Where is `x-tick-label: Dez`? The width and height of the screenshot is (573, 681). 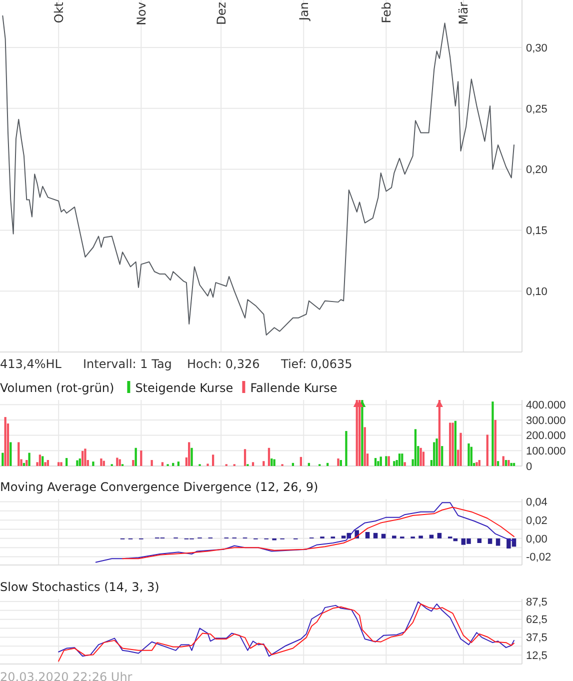
x-tick-label: Dez is located at coordinates (221, 13).